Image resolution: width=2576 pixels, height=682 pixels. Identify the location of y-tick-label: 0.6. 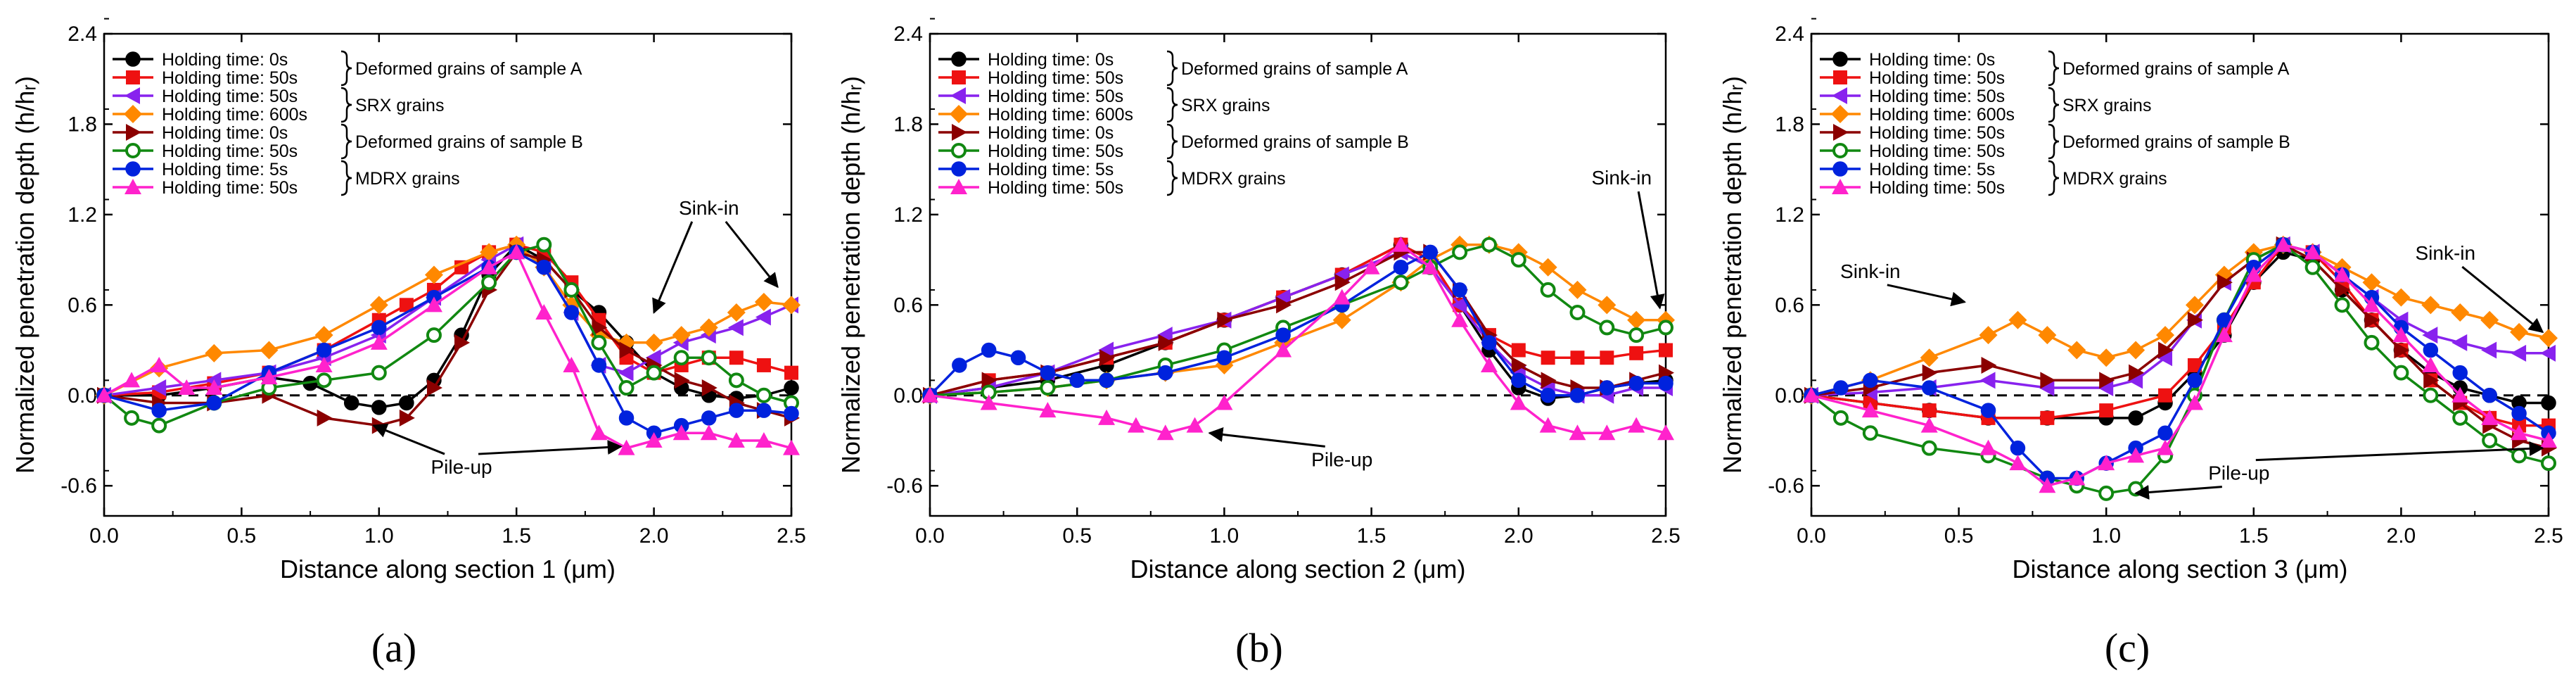
(1789, 305).